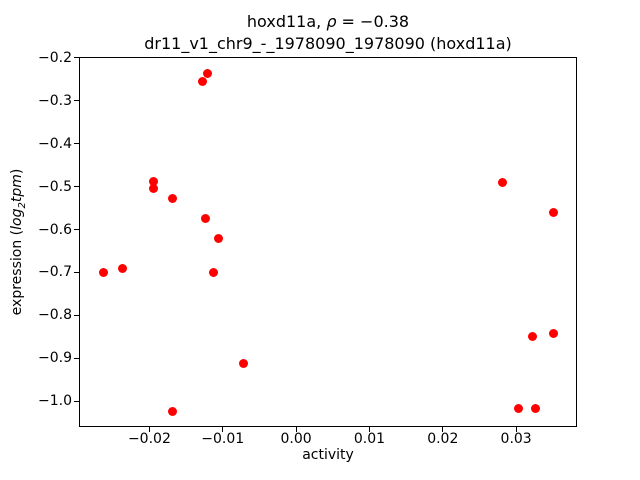  What do you see at coordinates (443, 439) in the screenshot?
I see `x-tick-label: 0.02` at bounding box center [443, 439].